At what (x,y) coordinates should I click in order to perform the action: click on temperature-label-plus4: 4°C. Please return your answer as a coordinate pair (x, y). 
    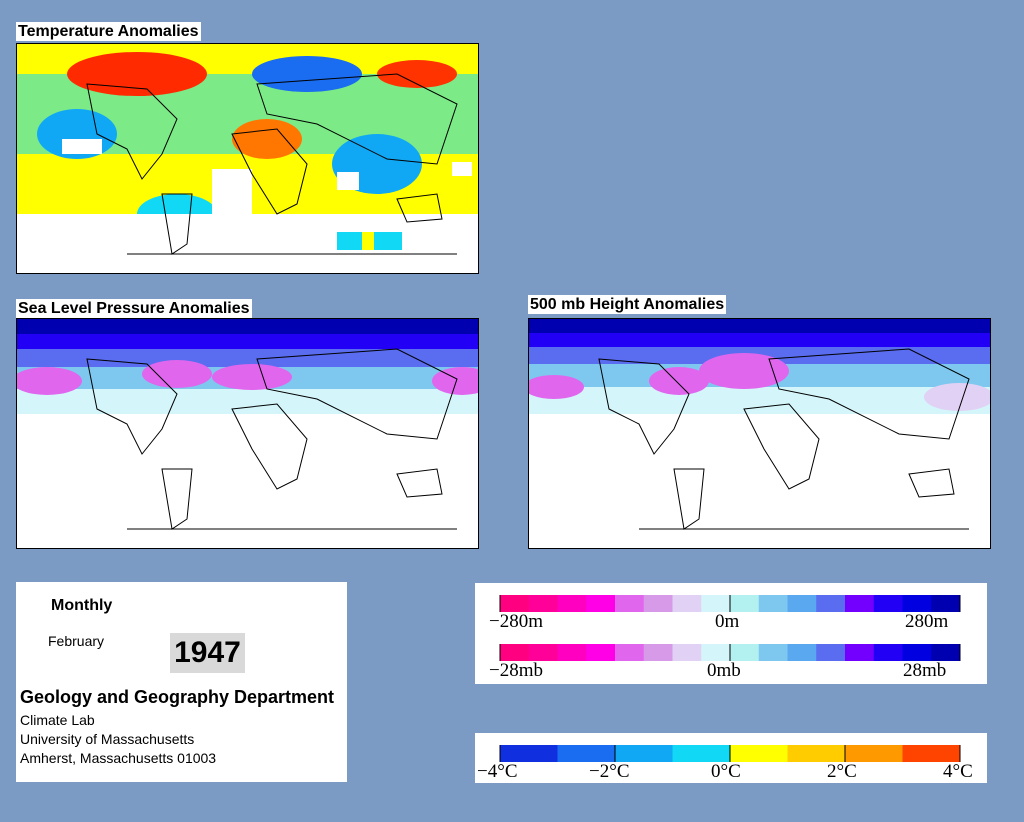
    Looking at the image, I should click on (958, 771).